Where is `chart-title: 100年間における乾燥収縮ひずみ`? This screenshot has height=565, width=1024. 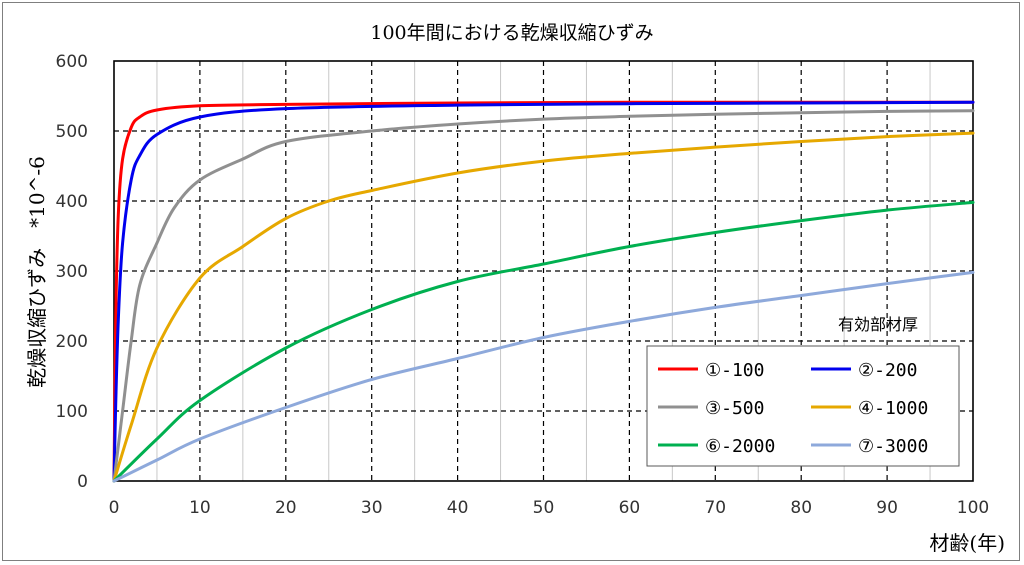 chart-title: 100年間における乾燥収縮ひずみ is located at coordinates (512, 33).